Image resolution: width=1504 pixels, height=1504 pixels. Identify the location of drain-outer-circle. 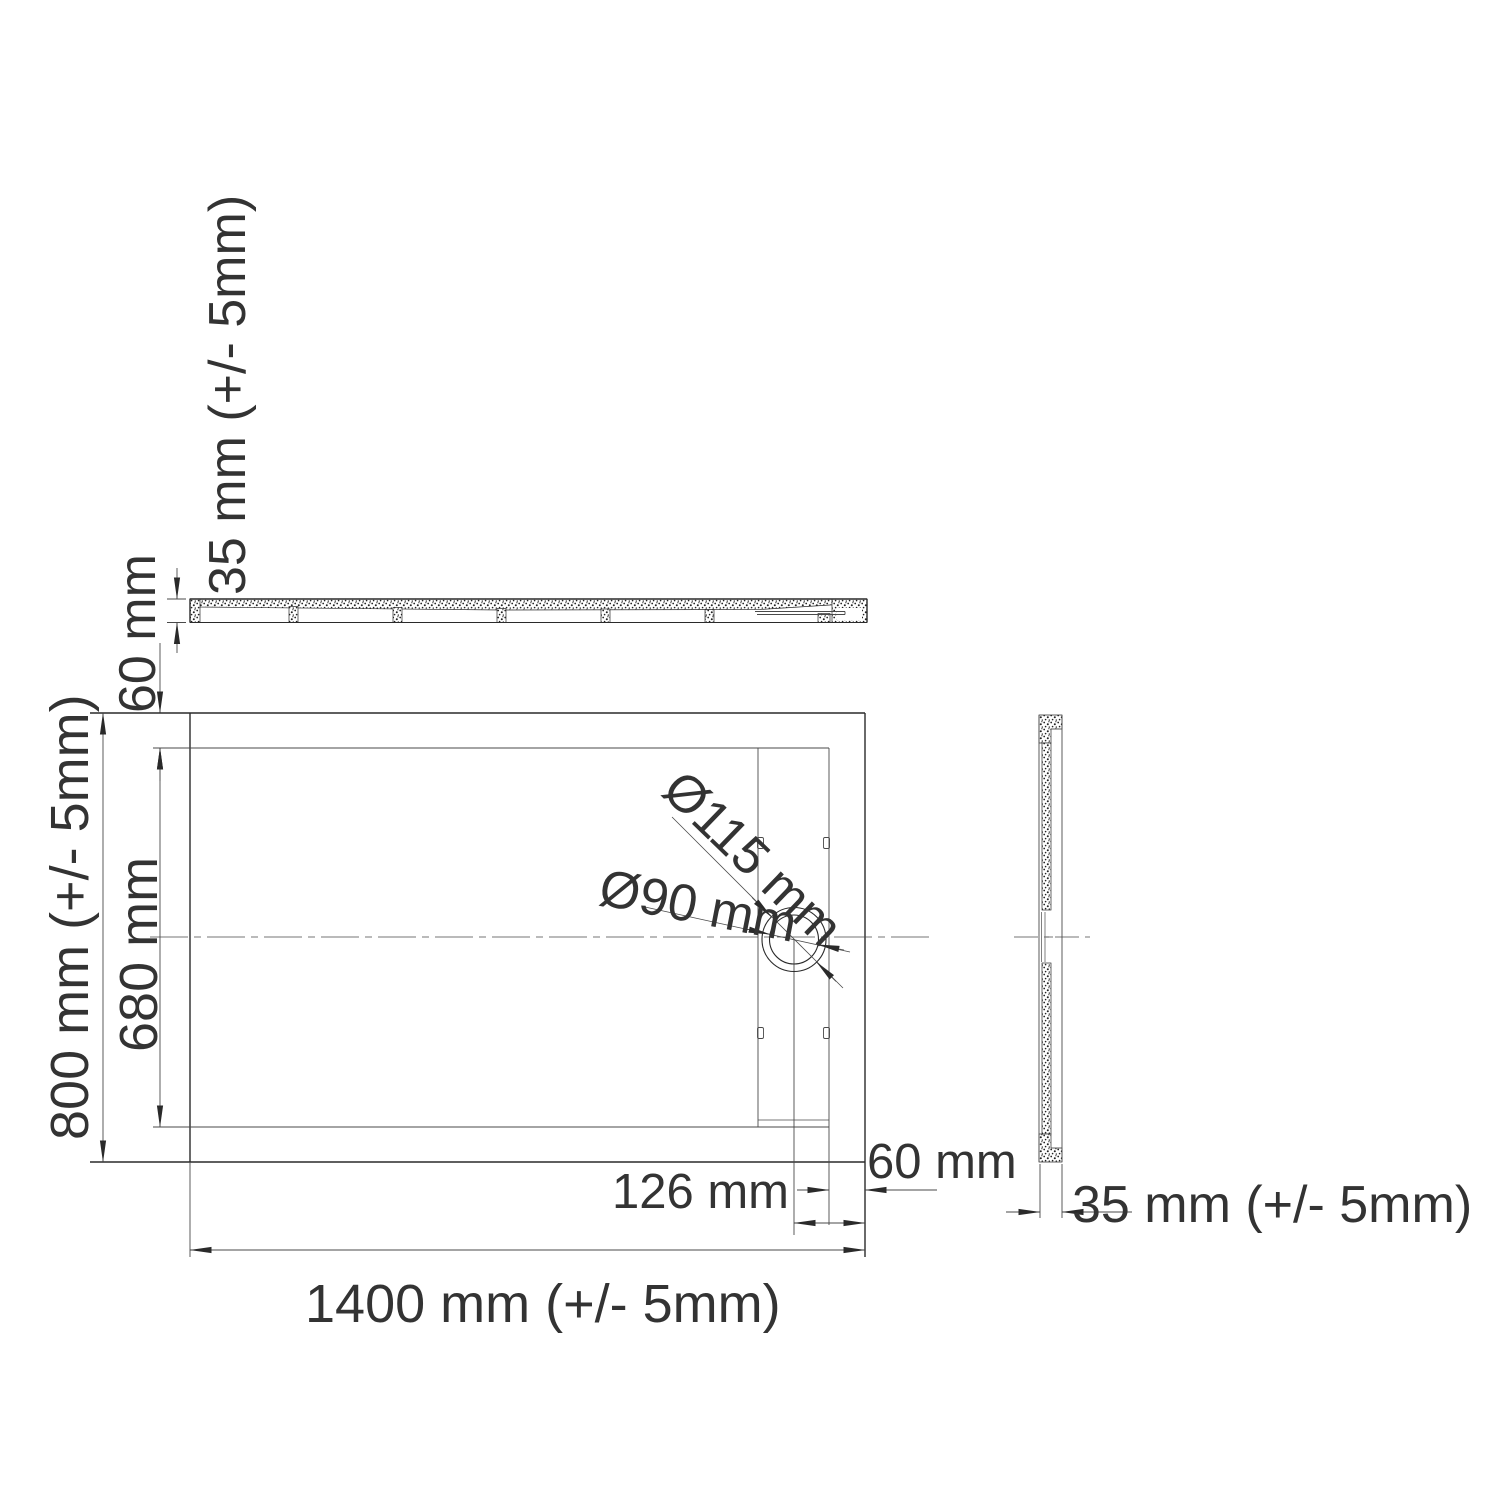
(794, 939).